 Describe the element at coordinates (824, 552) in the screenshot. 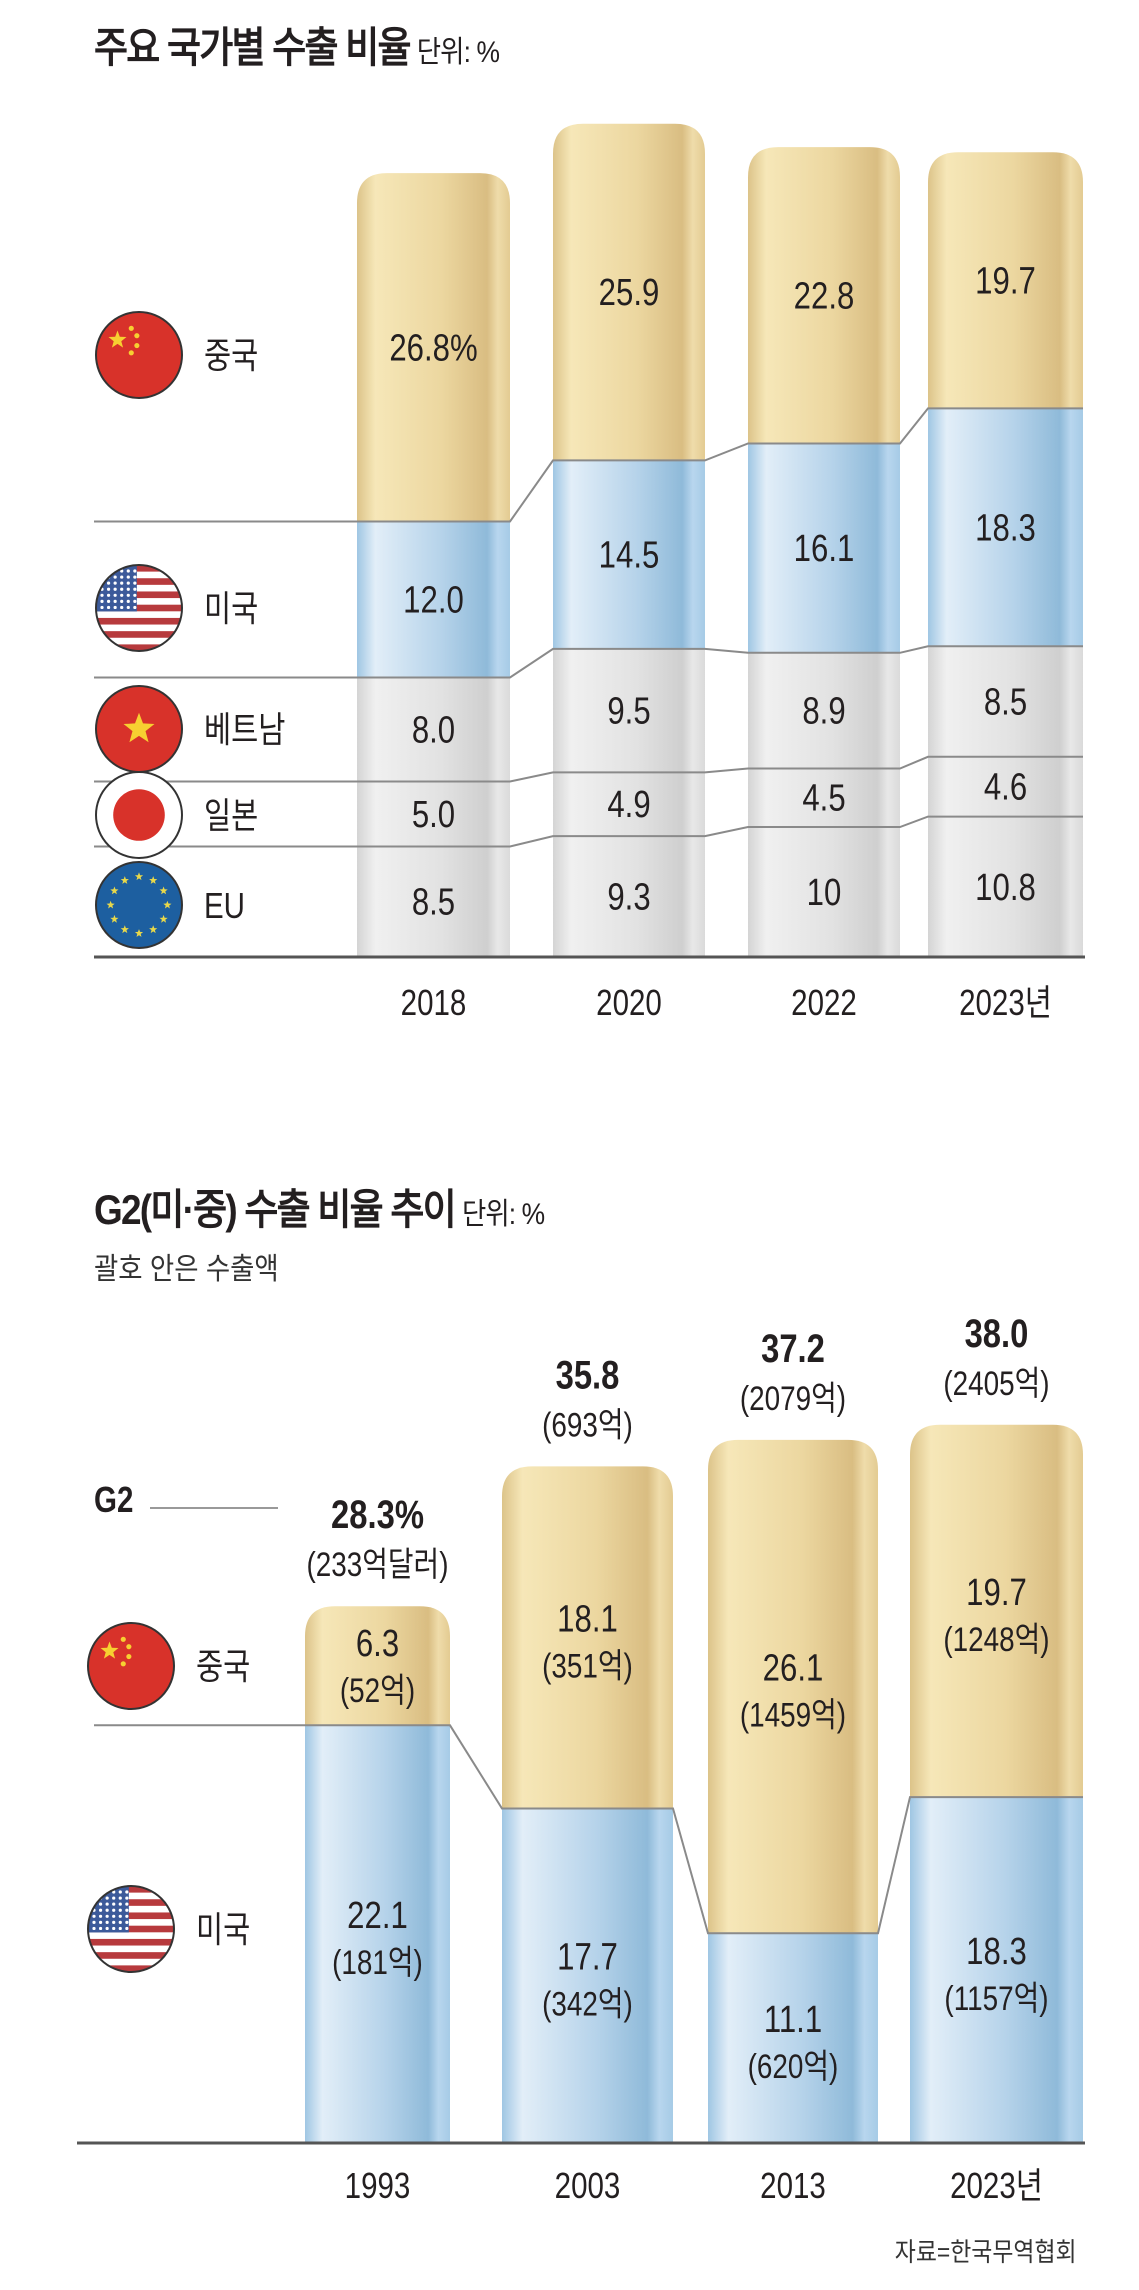

I see `bar-group-2022: 10 4.5 8.9 16.1 22.8` at that location.